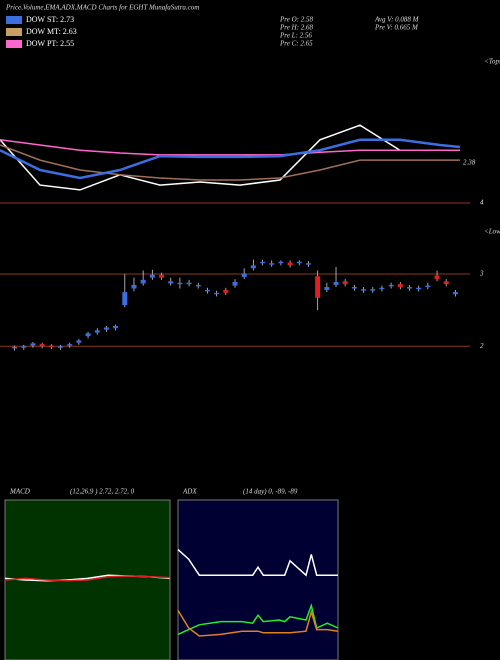  What do you see at coordinates (296, 28) in the screenshot?
I see `info-text: Pre H: 2.68` at bounding box center [296, 28].